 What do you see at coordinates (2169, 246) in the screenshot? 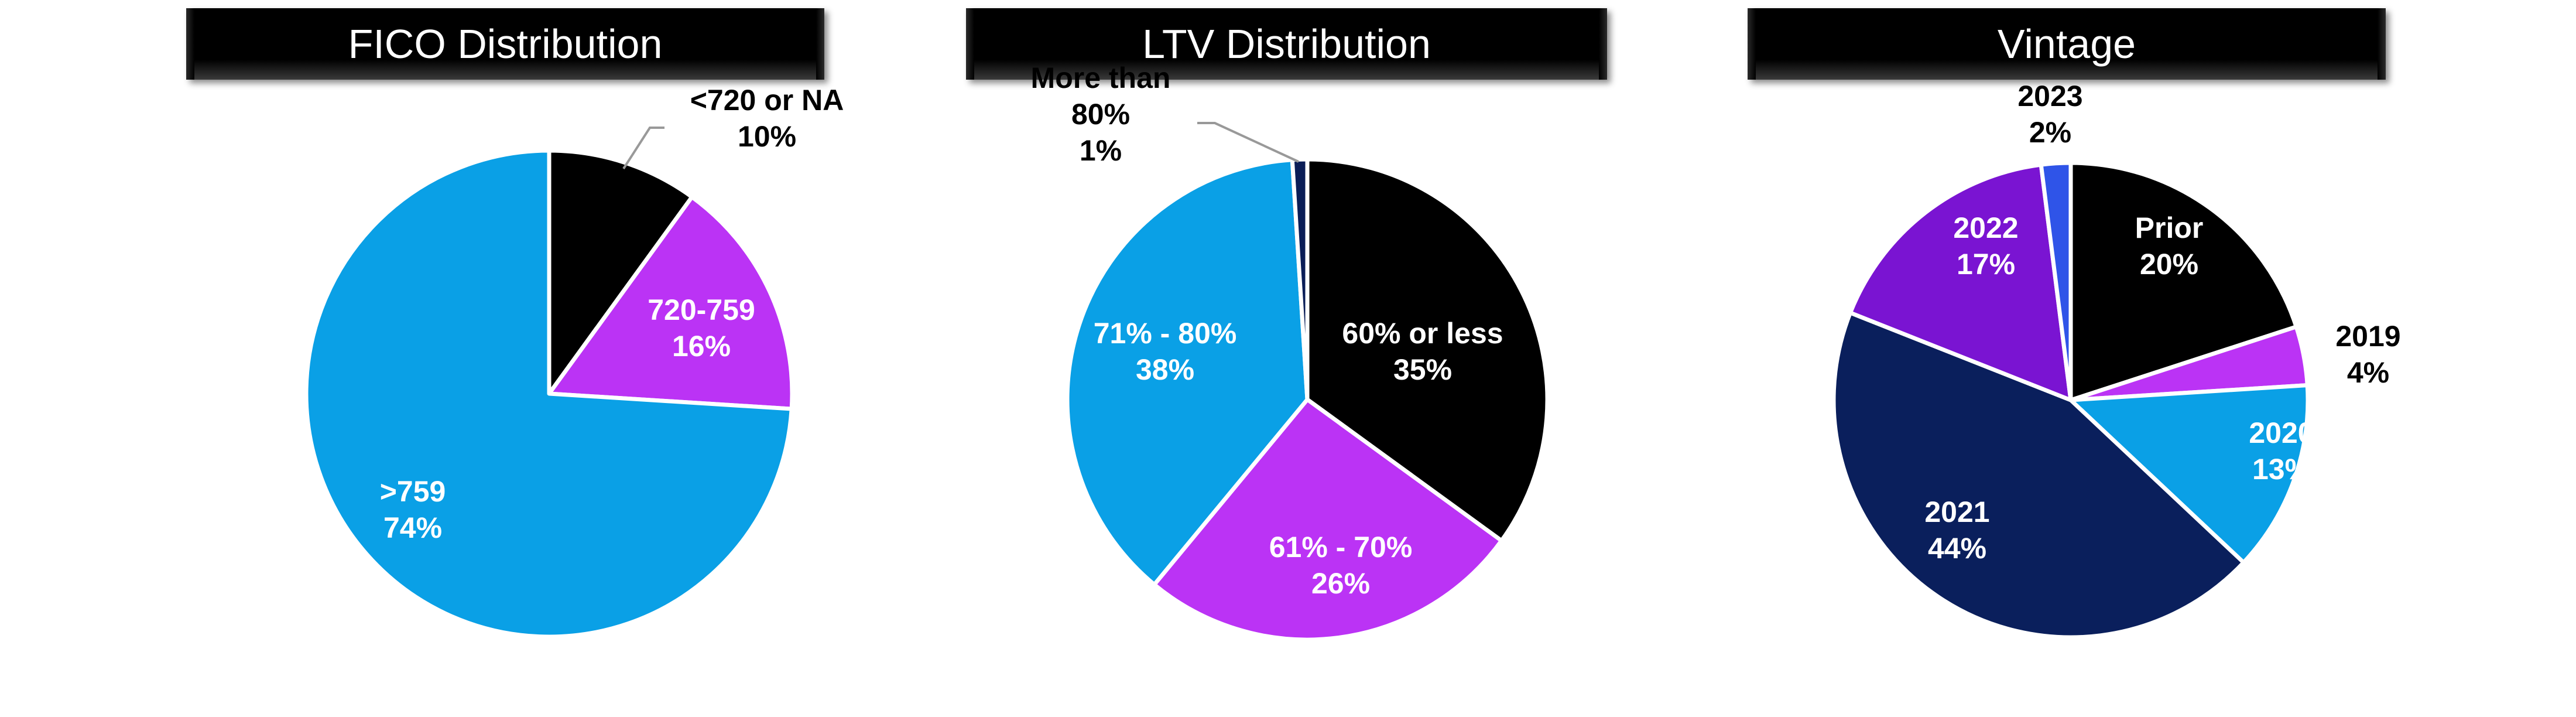
I see `slice-label: Prior 20%` at bounding box center [2169, 246].